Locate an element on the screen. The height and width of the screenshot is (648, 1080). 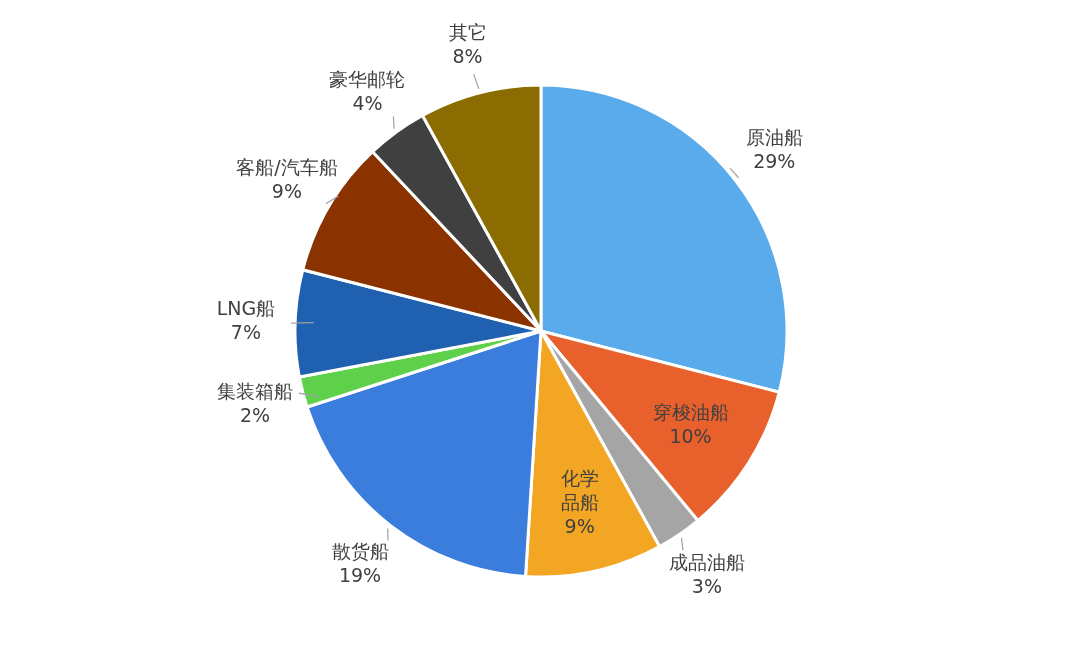
data-label: 10% is located at coordinates (690, 436).